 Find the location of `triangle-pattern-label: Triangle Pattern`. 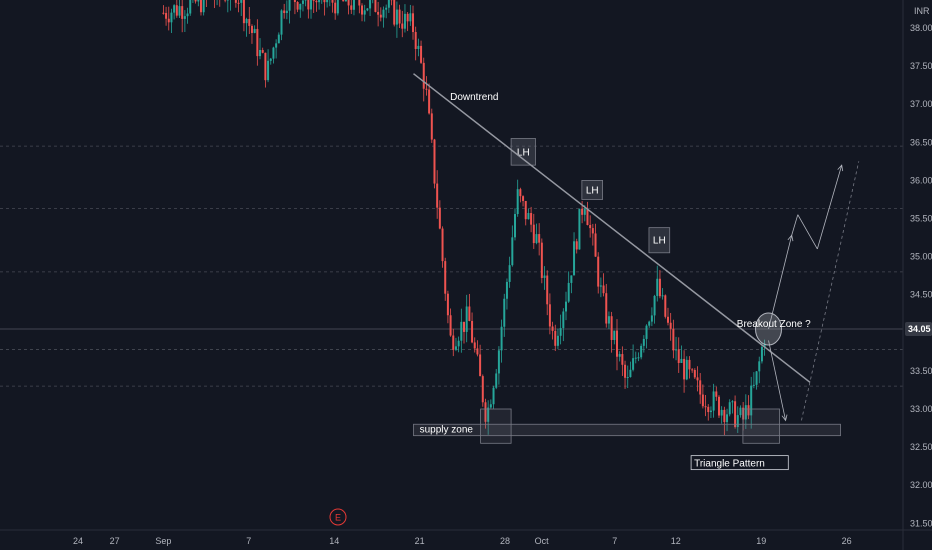

triangle-pattern-label: Triangle Pattern is located at coordinates (729, 464).